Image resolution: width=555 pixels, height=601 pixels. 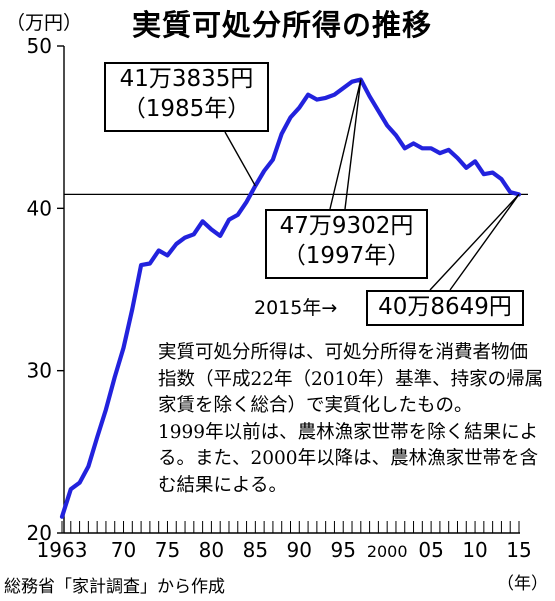 I want to click on callout-1997: 47万9302円 （1997年）, so click(x=346, y=244).